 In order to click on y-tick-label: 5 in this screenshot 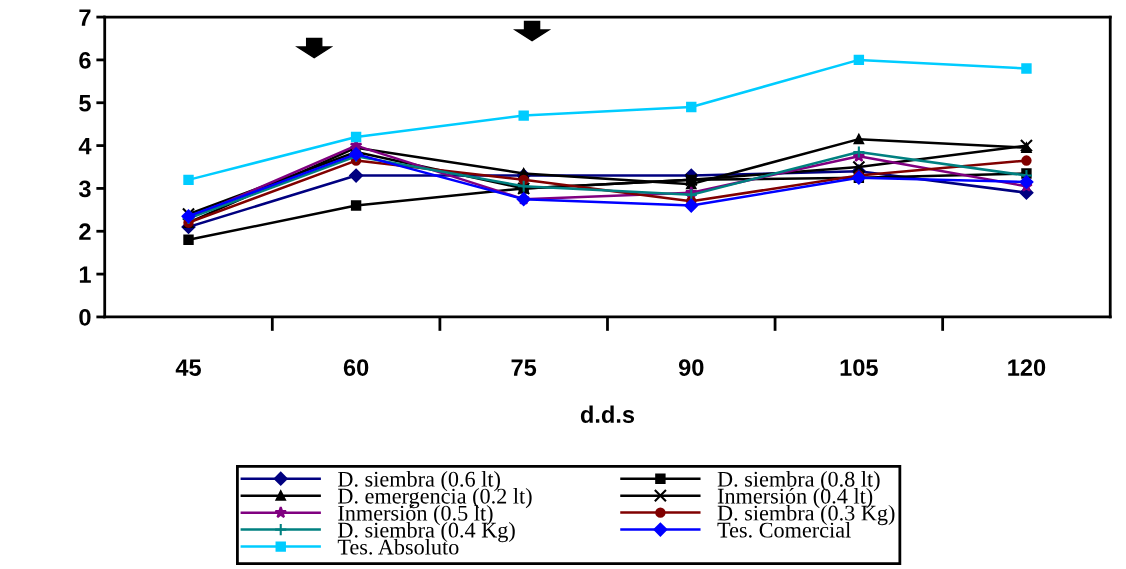, I will do `click(85, 103)`.